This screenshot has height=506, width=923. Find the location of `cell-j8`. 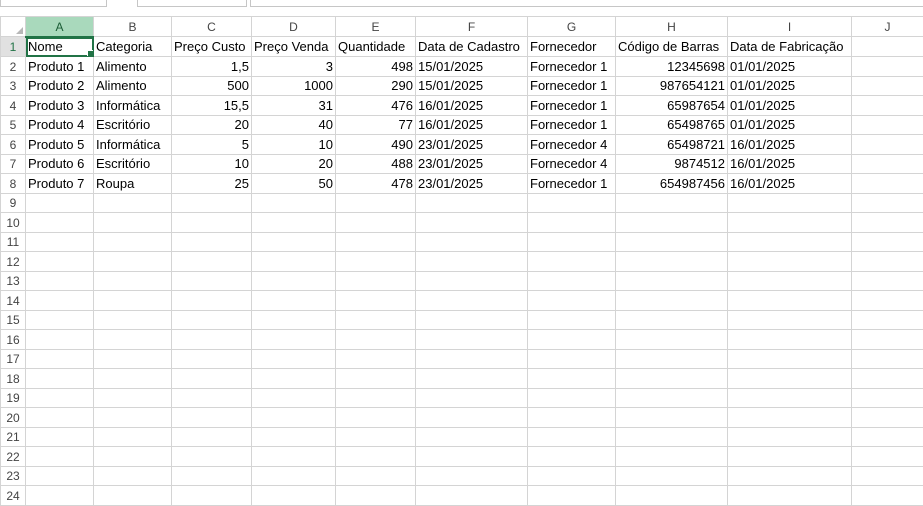

cell-j8 is located at coordinates (887, 183).